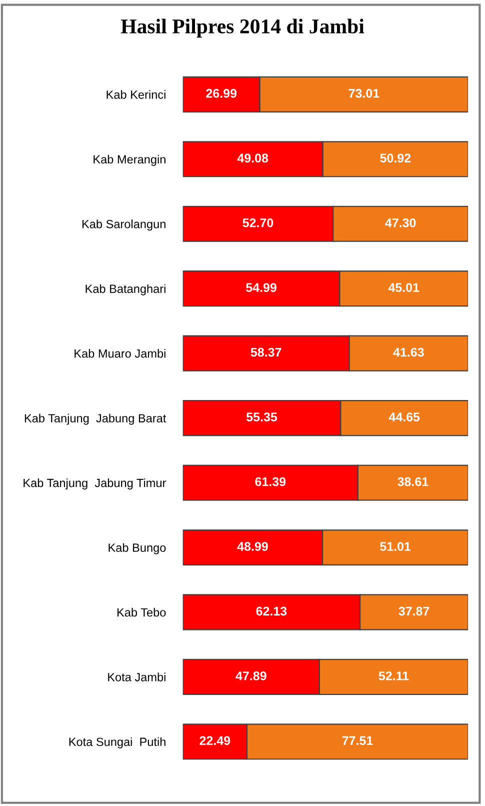 This screenshot has height=806, width=485. What do you see at coordinates (124, 225) in the screenshot?
I see `y-tick-label: Kab Sarolangun` at bounding box center [124, 225].